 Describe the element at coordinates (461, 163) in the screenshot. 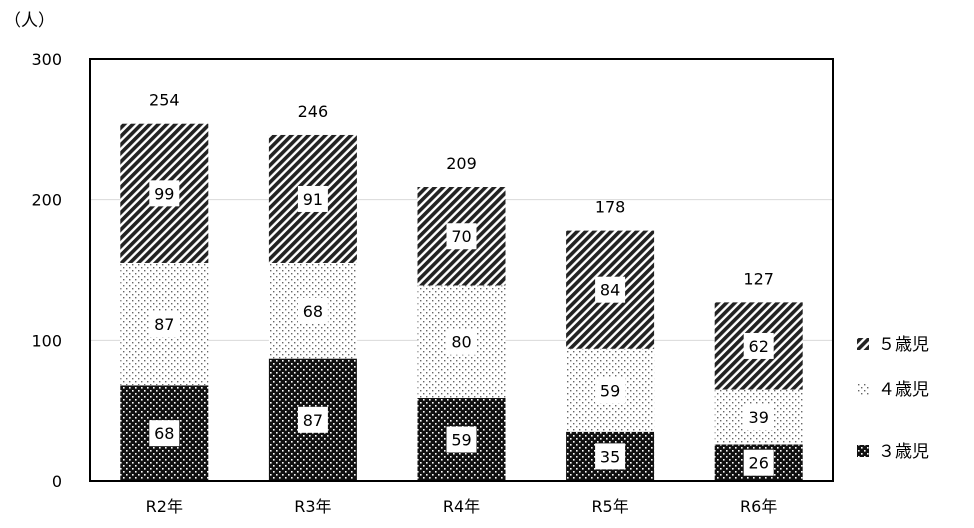

I see `total-label: 209` at that location.